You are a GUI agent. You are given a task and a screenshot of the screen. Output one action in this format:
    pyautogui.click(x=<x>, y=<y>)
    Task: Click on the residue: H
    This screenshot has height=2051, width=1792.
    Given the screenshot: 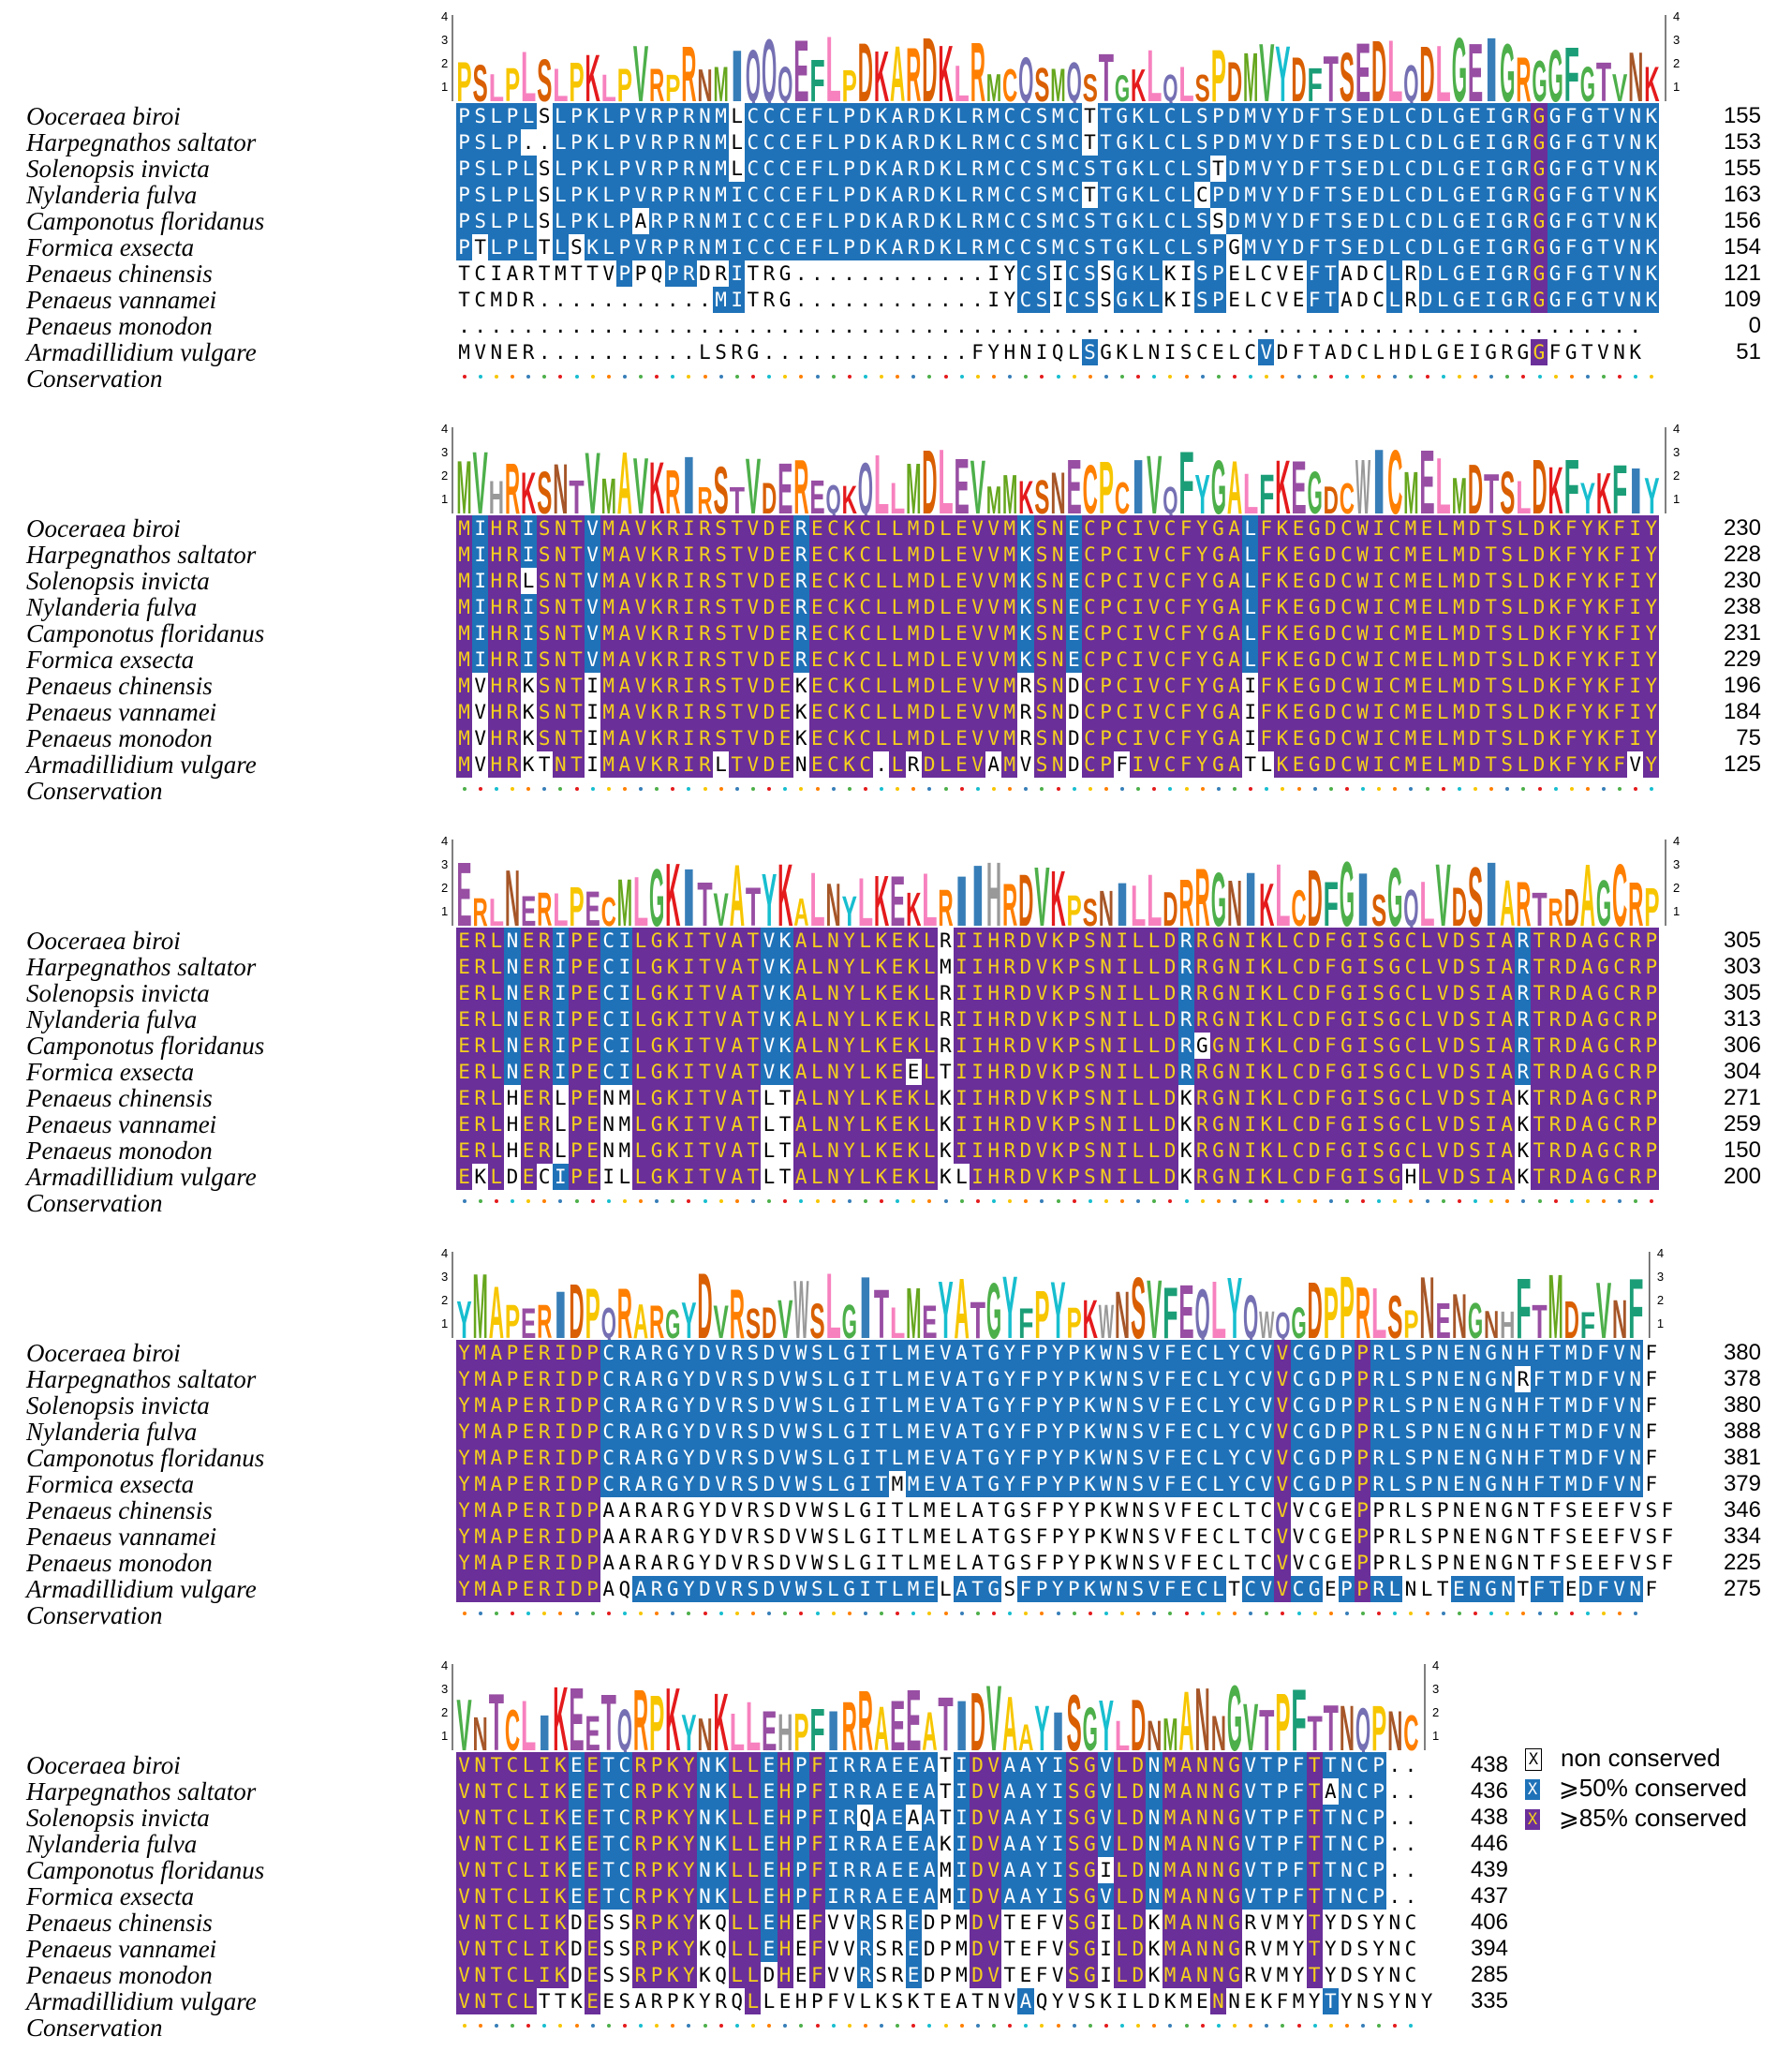 What is the action you would take?
    pyautogui.click(x=994, y=1124)
    